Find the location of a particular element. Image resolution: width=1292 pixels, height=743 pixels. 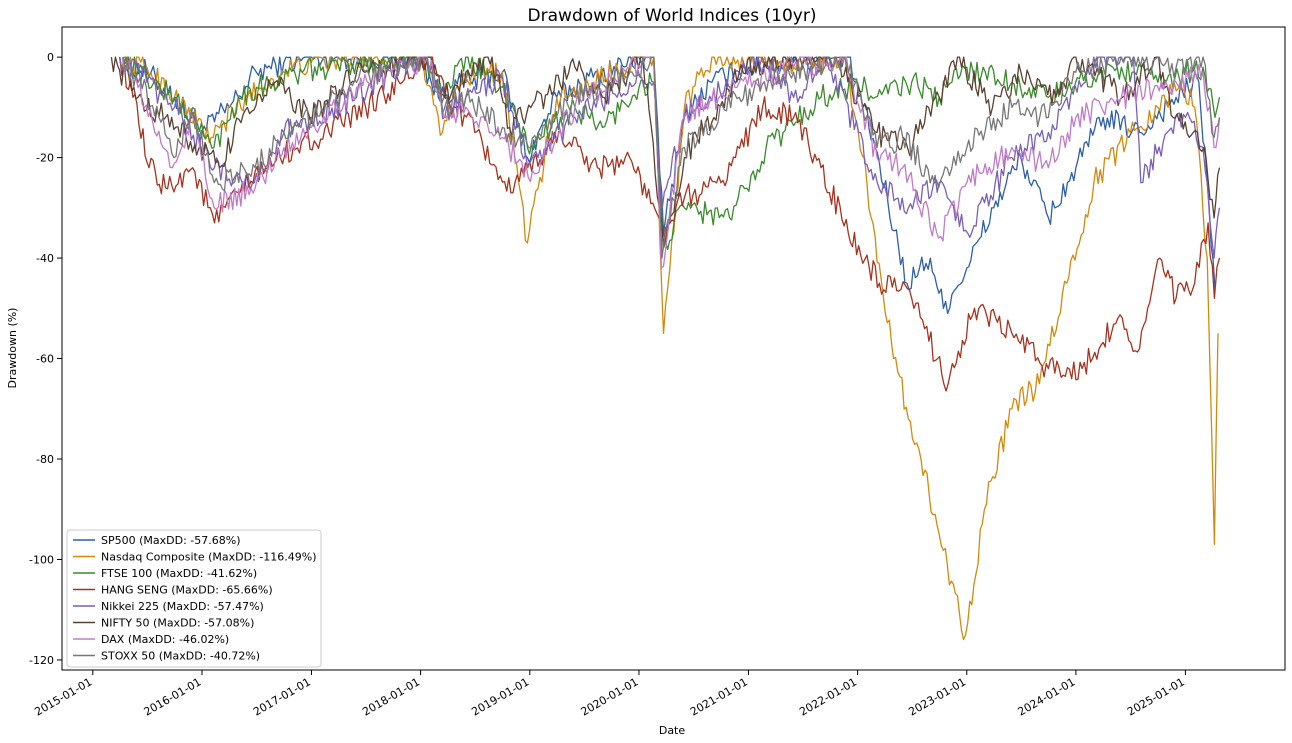

x-tick-label: 2018-01-01 is located at coordinates (391, 696).